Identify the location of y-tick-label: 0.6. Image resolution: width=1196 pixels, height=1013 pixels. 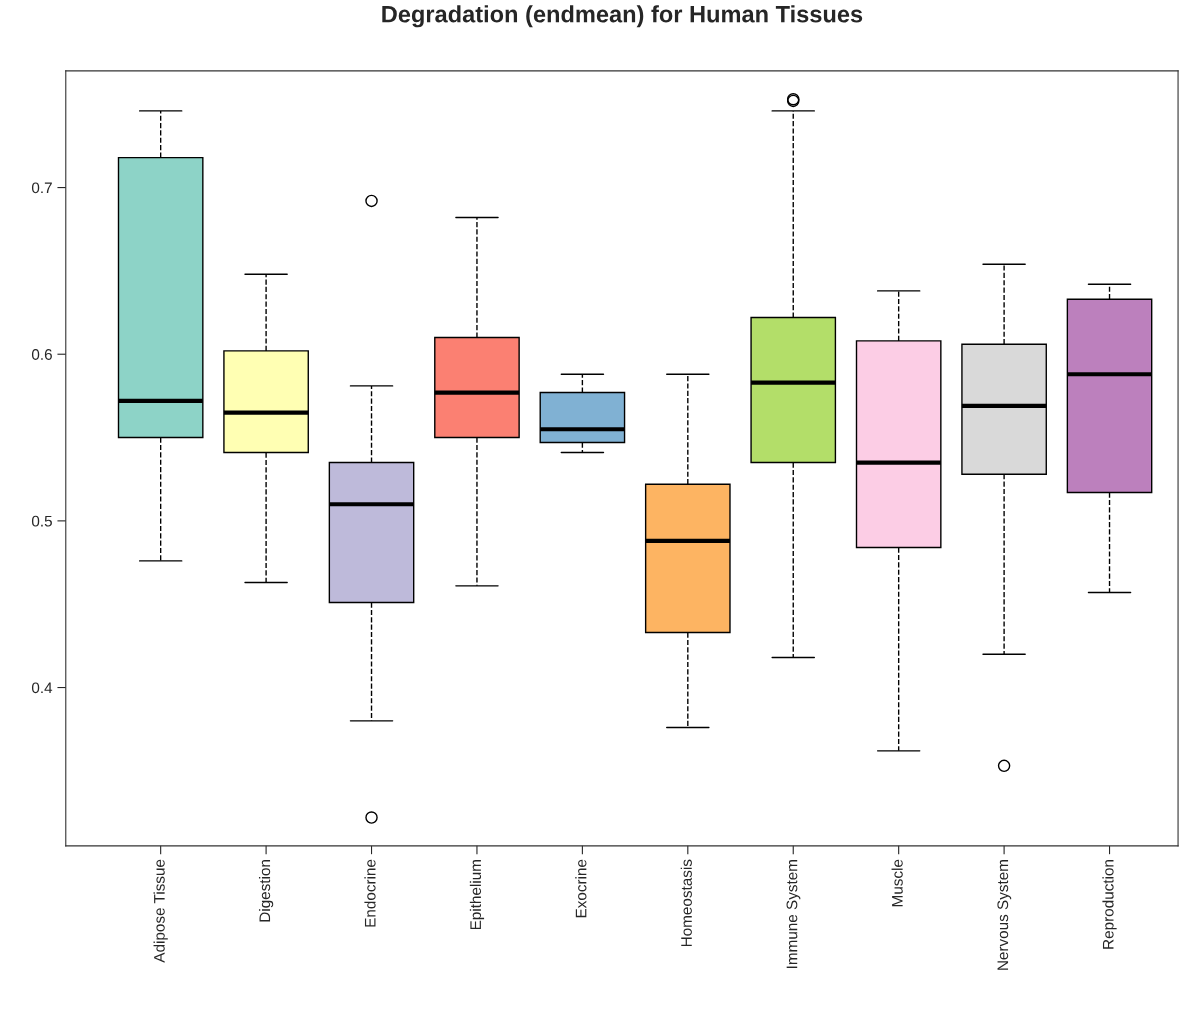
(41, 354).